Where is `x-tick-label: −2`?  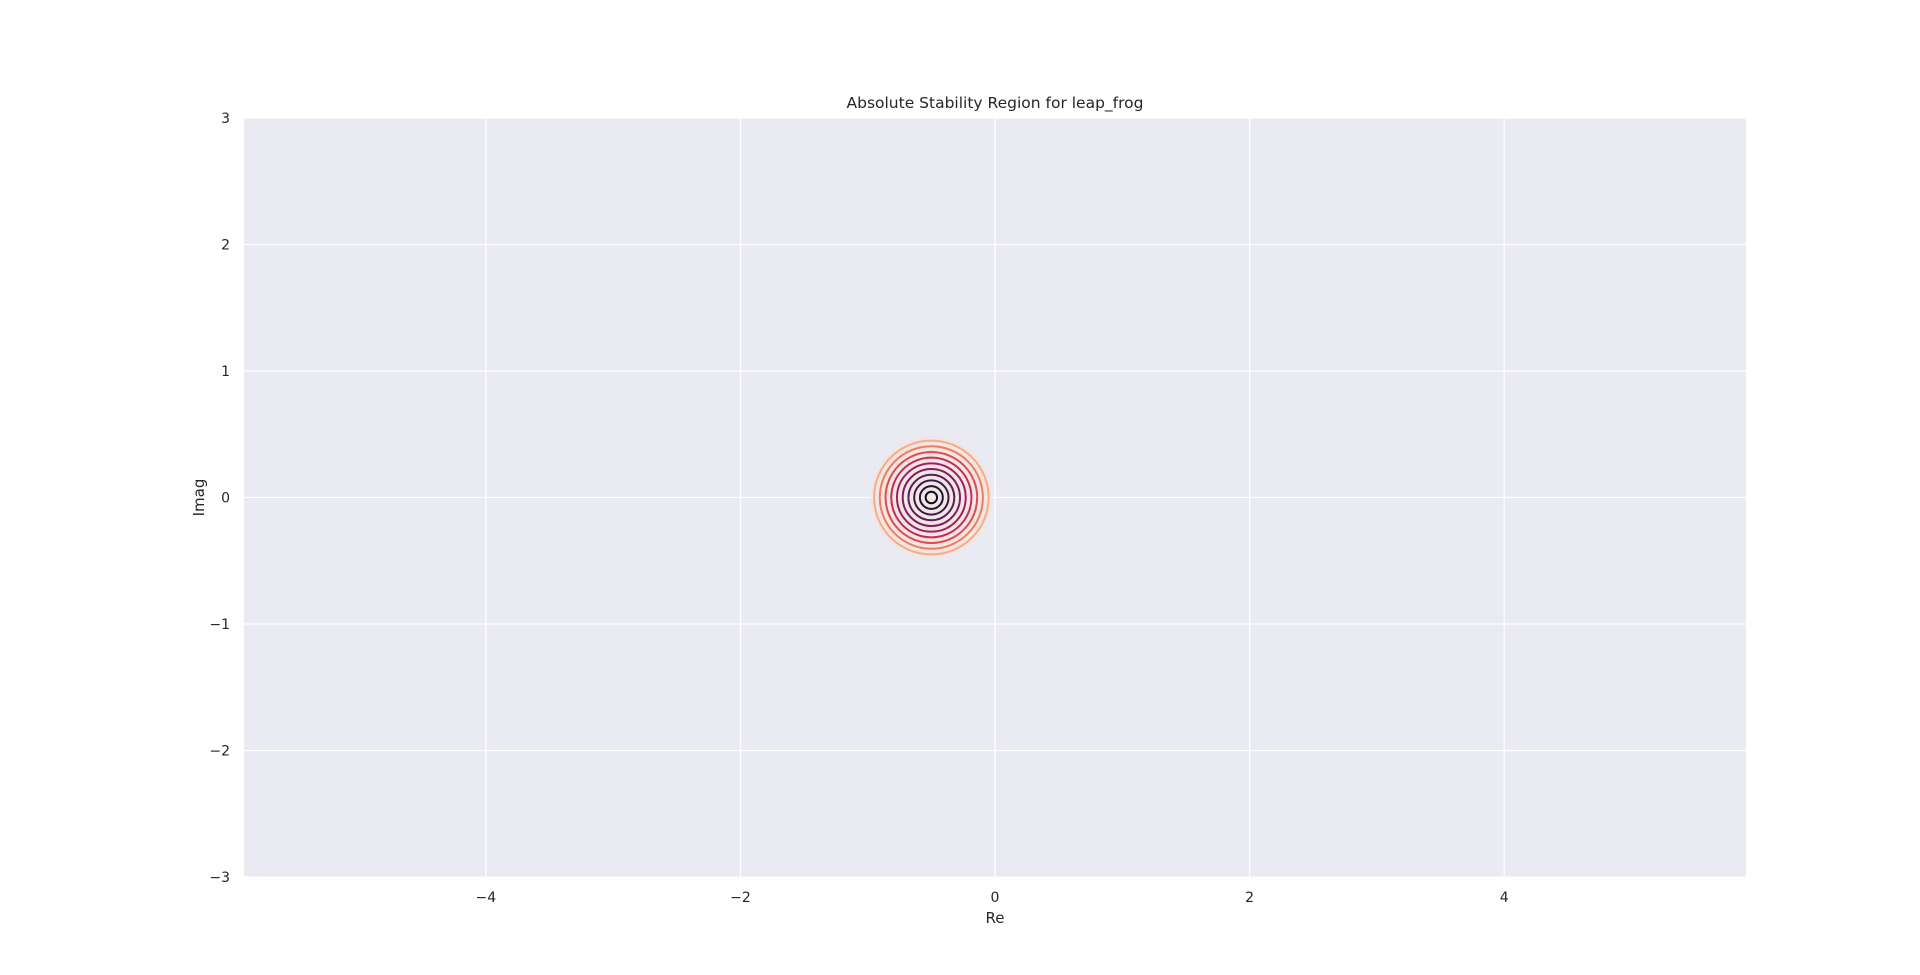
x-tick-label: −2 is located at coordinates (740, 898).